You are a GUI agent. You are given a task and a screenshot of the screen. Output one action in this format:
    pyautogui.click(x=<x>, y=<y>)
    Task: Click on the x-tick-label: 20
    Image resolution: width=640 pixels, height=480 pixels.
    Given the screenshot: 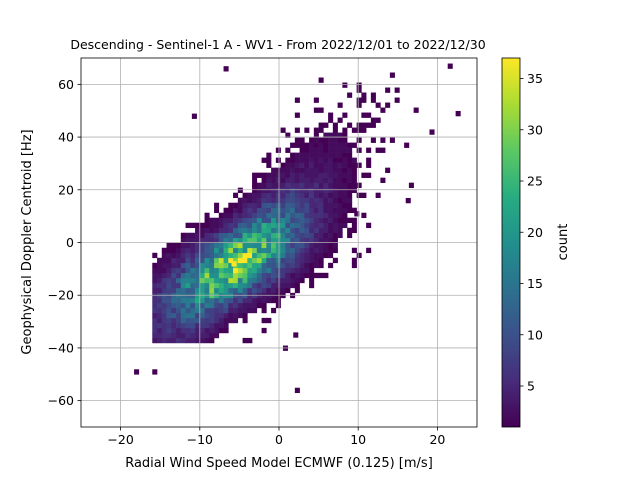 What is the action you would take?
    pyautogui.click(x=437, y=439)
    